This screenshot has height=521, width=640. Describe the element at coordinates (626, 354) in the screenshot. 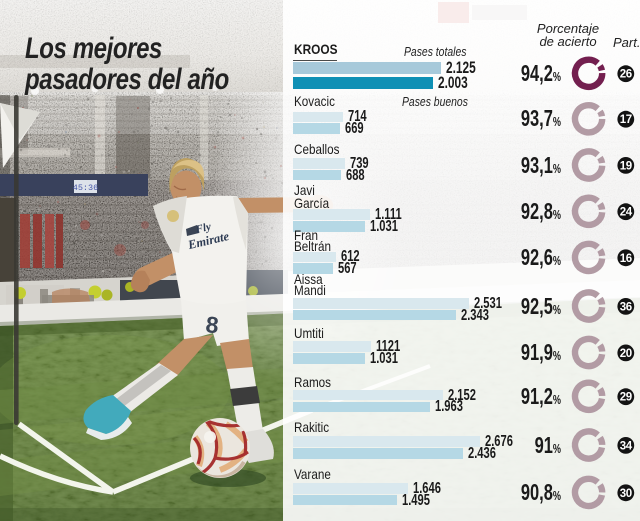

I see `svg-text: 20` at that location.